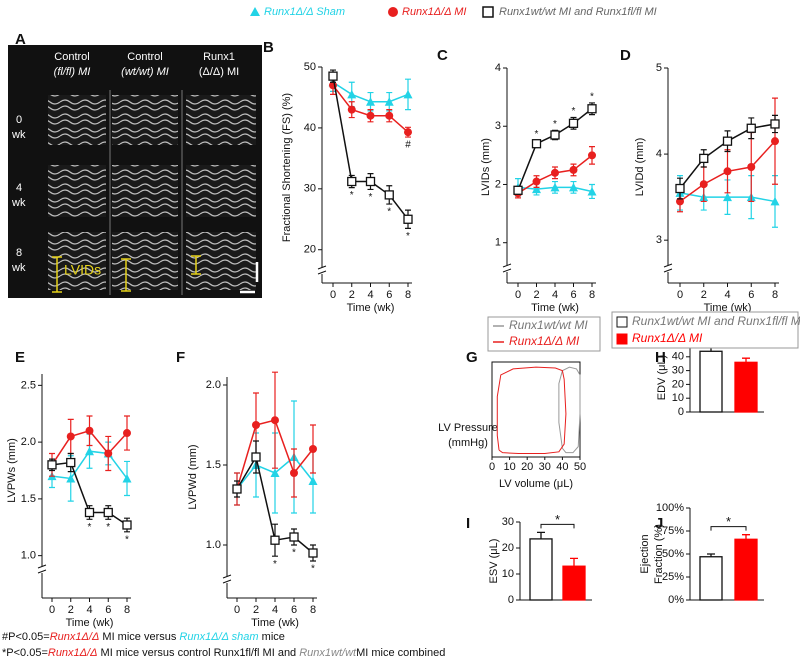 The image size is (800, 661). I want to click on y-tick-label: 40, so click(310, 128).